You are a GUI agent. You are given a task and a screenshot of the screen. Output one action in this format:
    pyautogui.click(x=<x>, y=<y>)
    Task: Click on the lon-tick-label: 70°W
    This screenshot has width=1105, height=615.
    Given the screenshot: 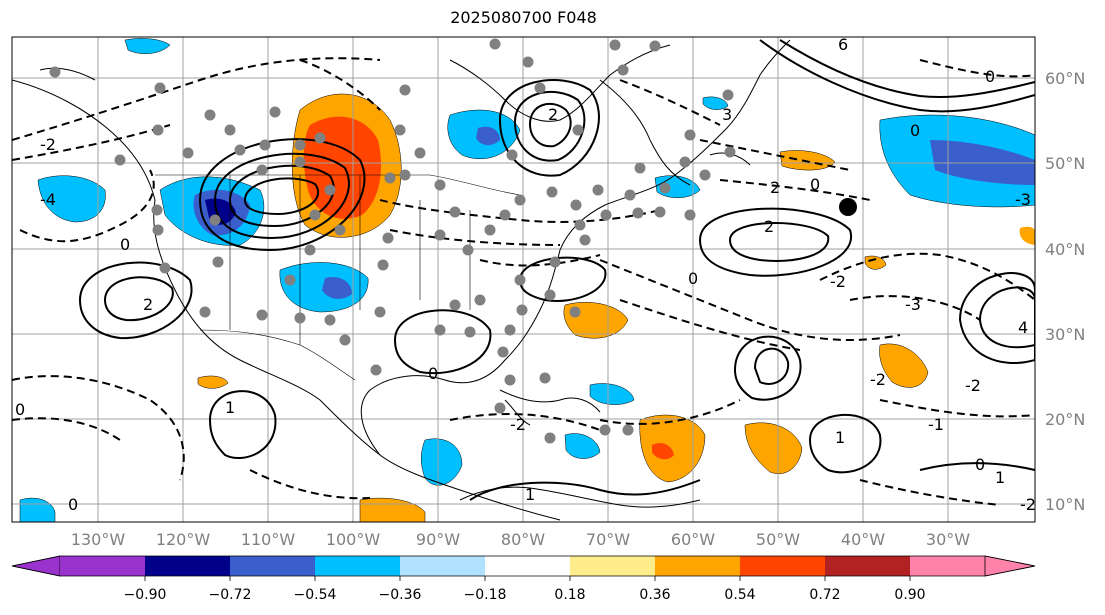 What is the action you would take?
    pyautogui.click(x=608, y=539)
    